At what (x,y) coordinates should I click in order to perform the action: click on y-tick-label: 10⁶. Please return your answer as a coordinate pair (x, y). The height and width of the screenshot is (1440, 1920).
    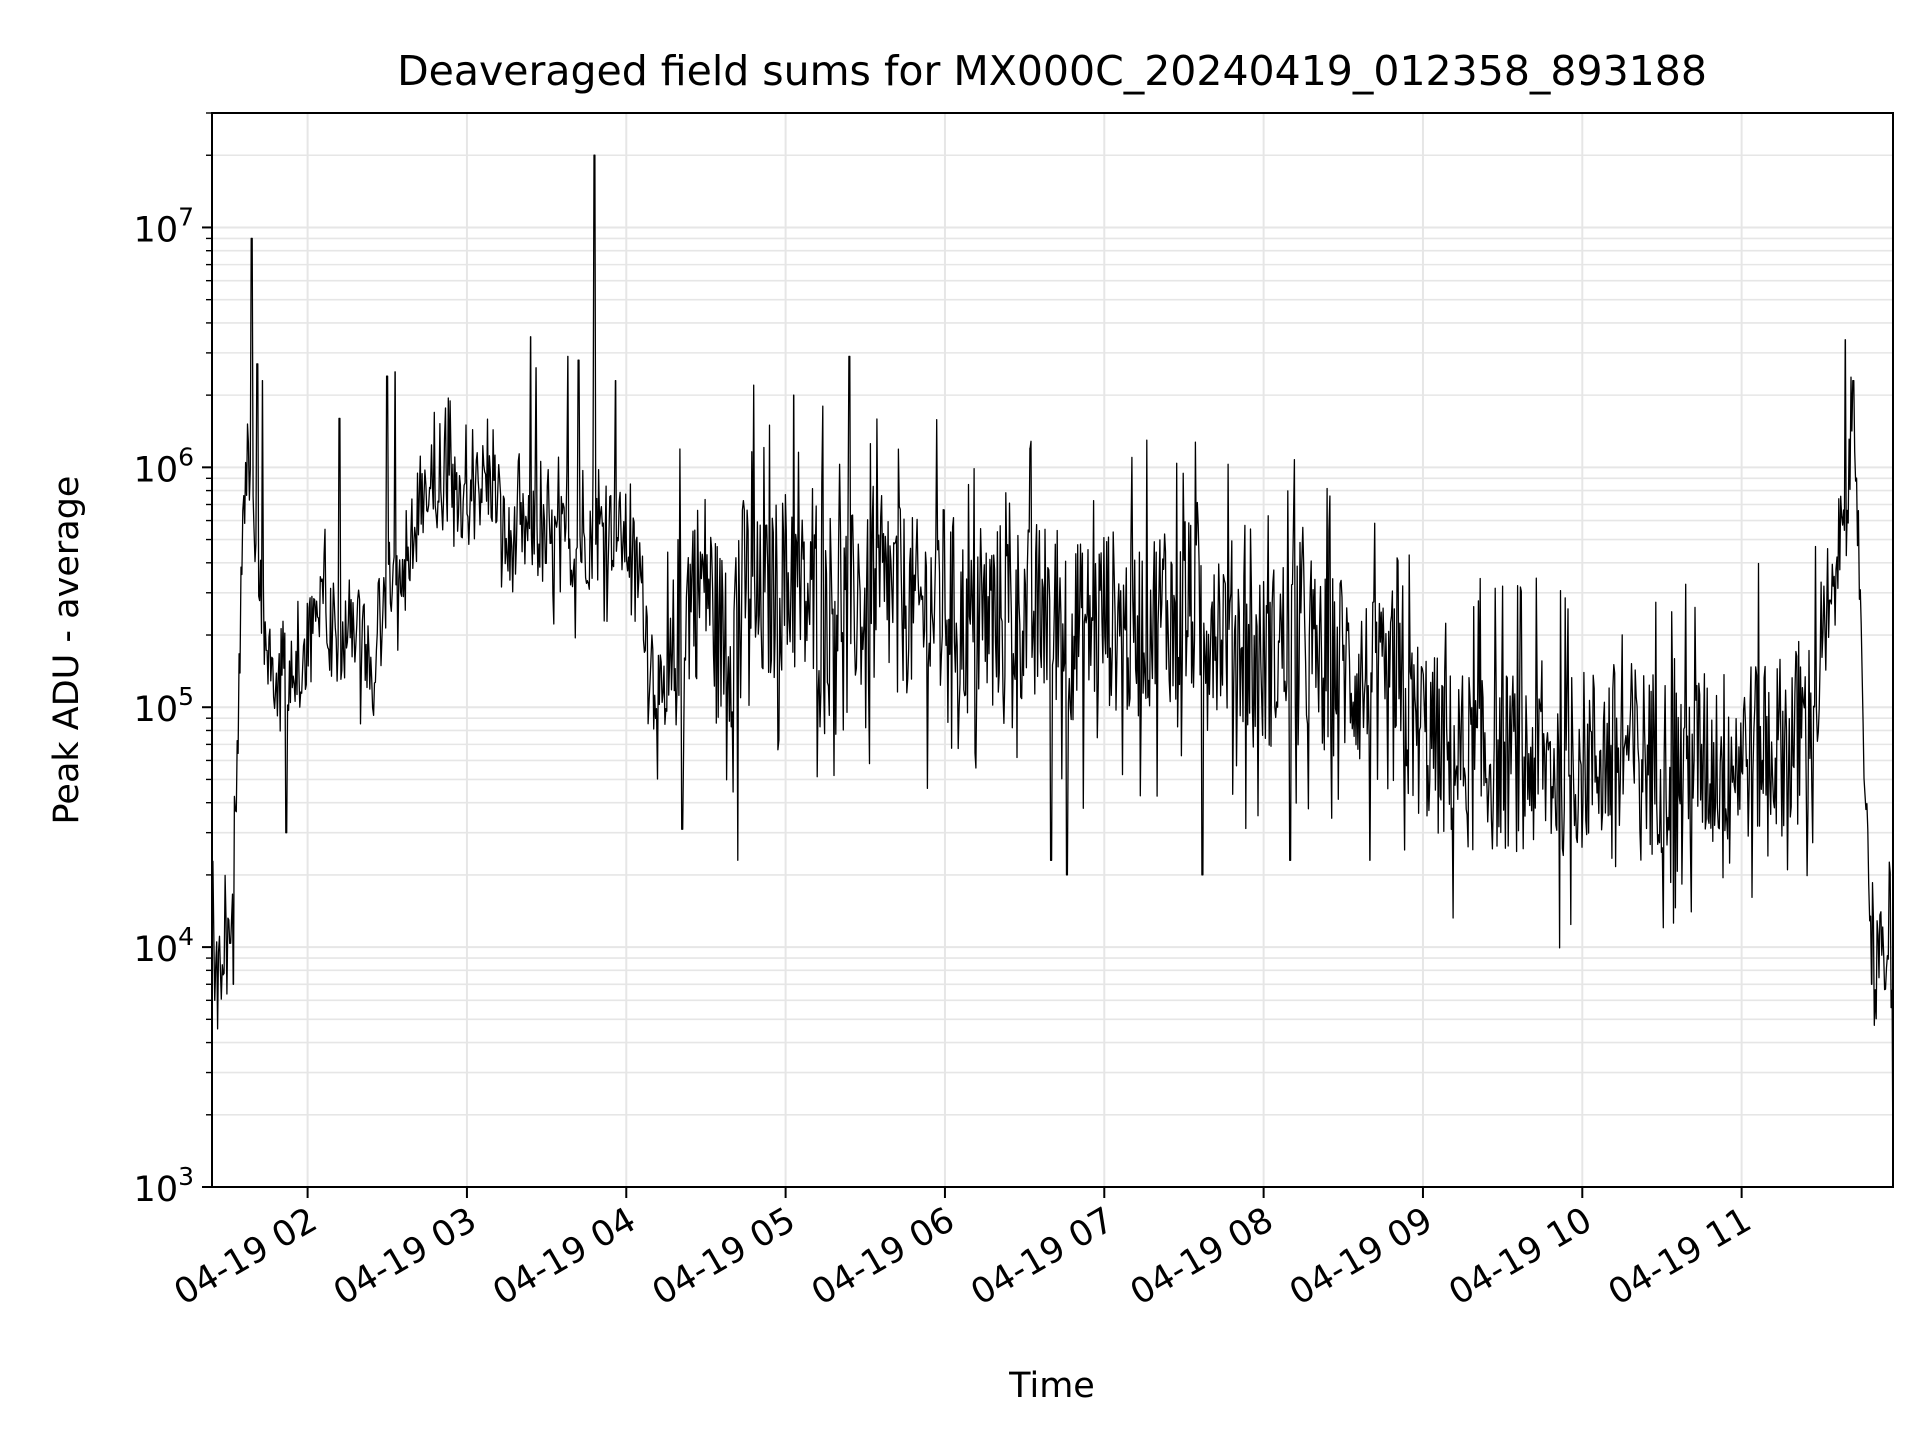
    Looking at the image, I should click on (164, 466).